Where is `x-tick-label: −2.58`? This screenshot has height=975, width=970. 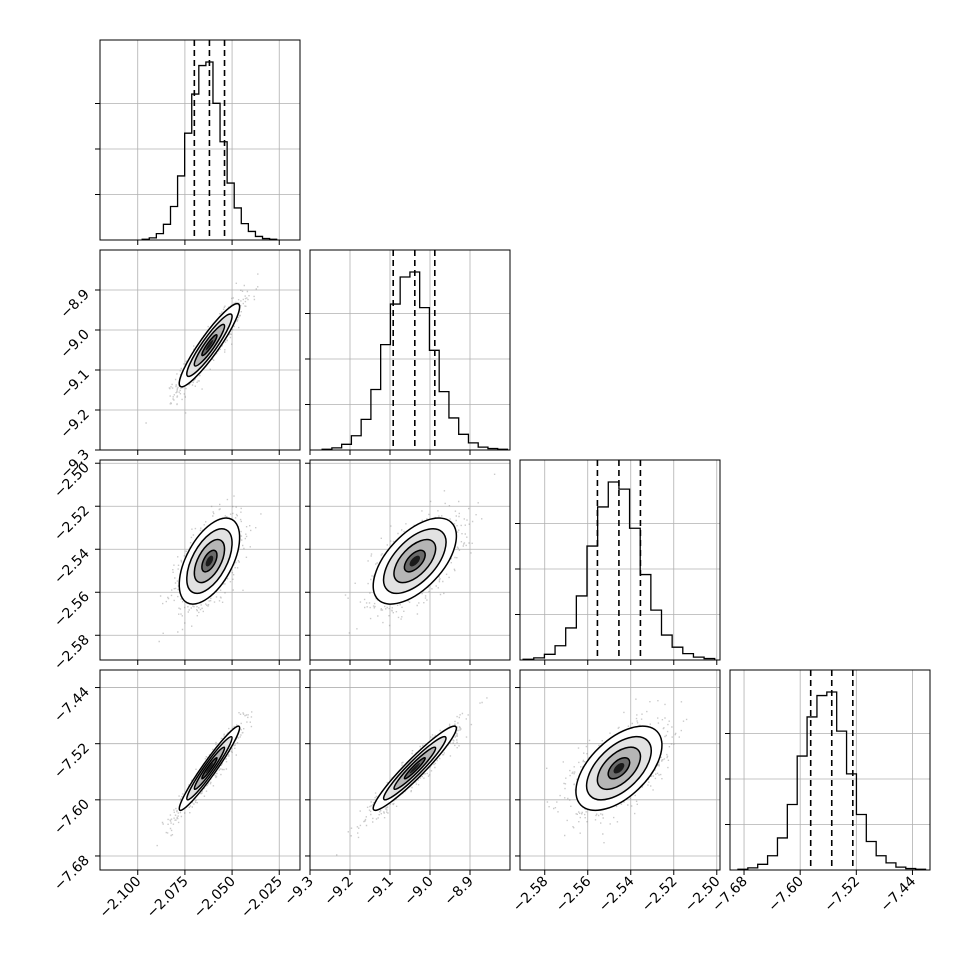
x-tick-label: −2.58 is located at coordinates (531, 895).